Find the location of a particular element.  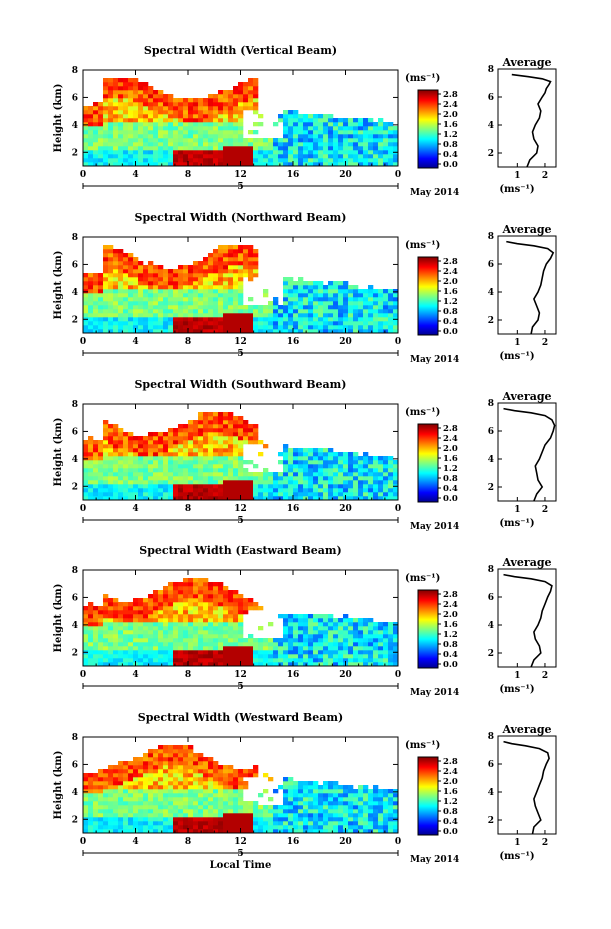

profile-line is located at coordinates (529, 454).